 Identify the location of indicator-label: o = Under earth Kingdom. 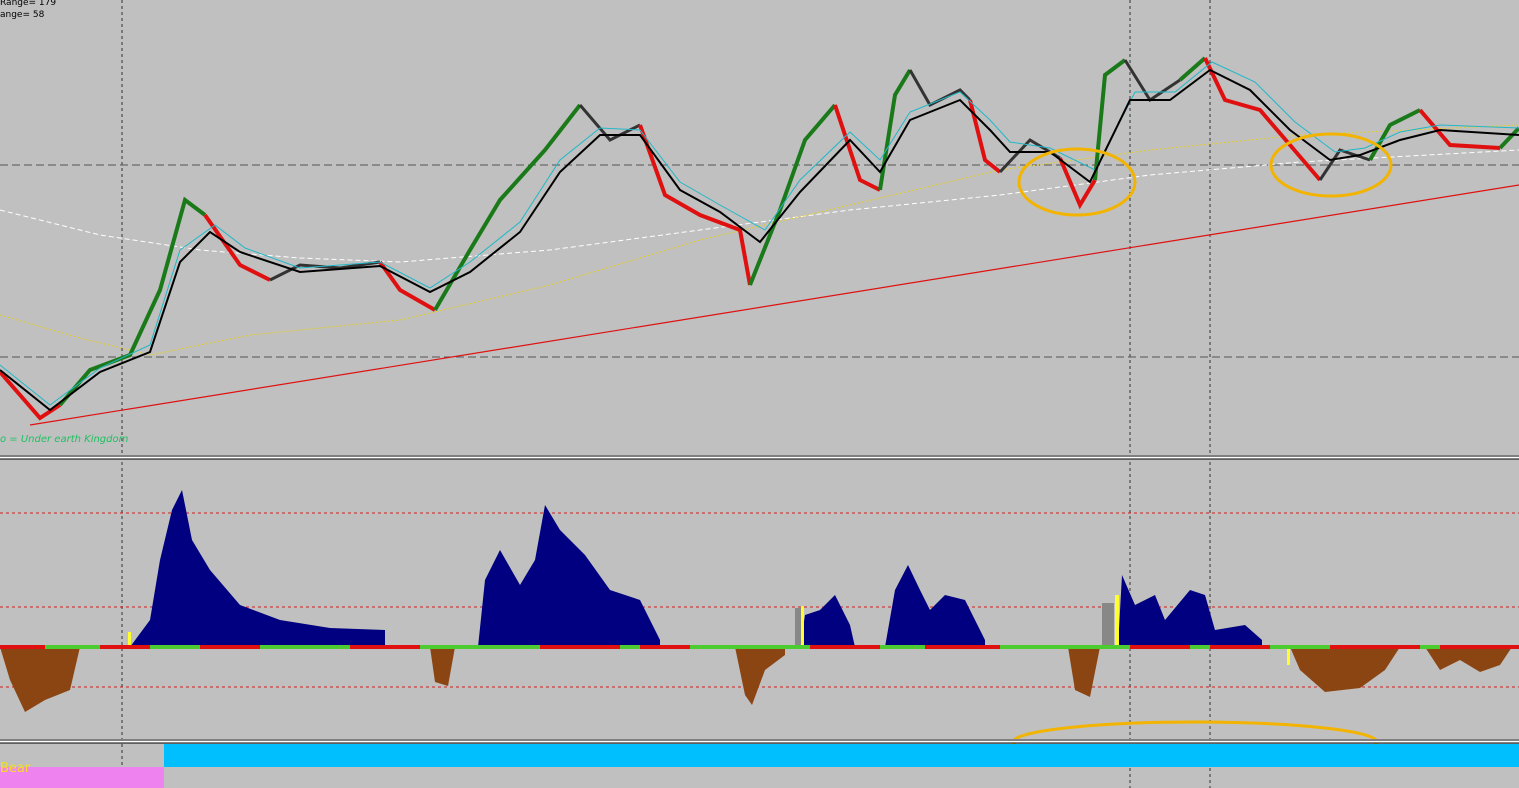
(64, 439).